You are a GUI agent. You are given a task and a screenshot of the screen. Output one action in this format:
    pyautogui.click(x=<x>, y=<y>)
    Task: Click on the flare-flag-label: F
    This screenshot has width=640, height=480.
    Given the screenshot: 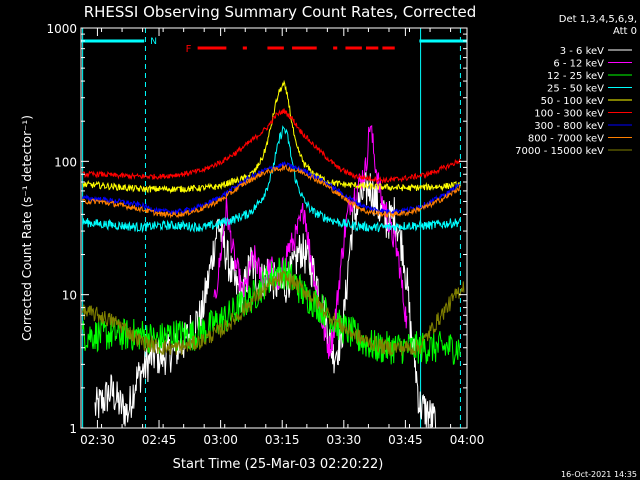 What is the action you would take?
    pyautogui.click(x=189, y=49)
    